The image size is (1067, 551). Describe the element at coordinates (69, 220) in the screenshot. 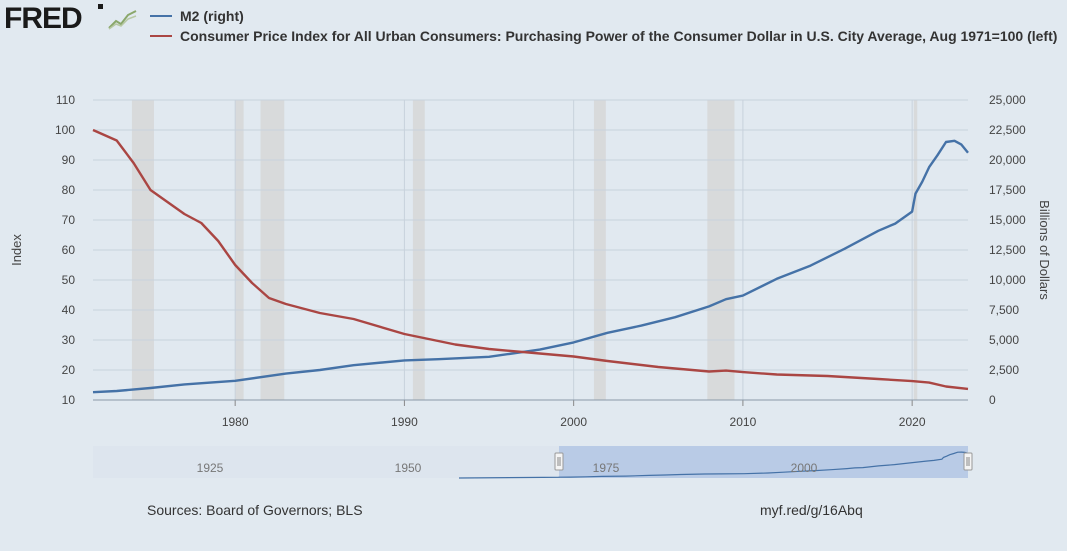

I see `y-left-tick-label: 70` at that location.